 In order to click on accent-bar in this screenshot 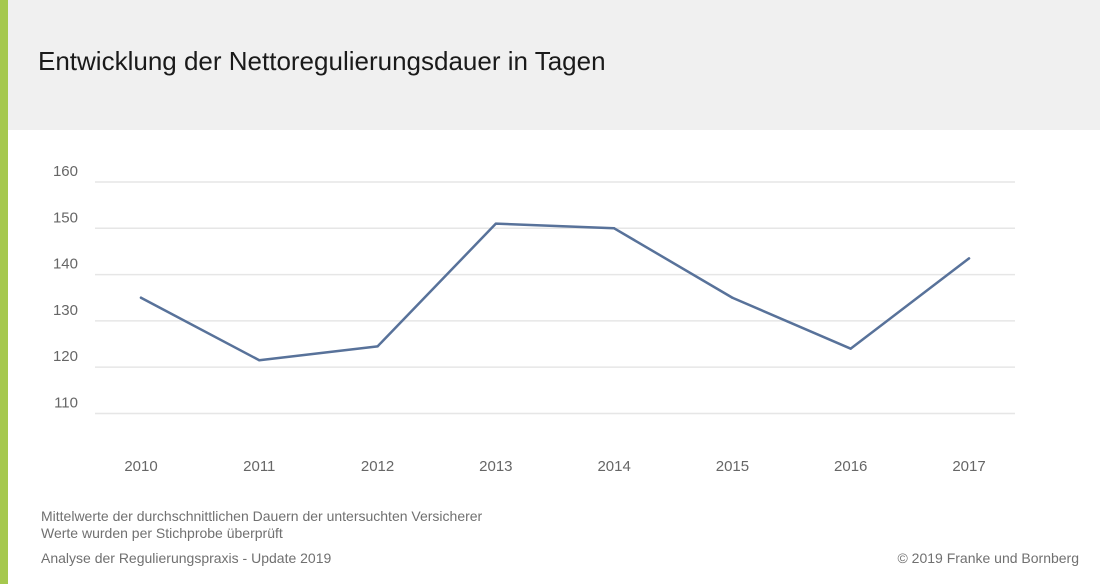, I will do `click(4, 292)`.